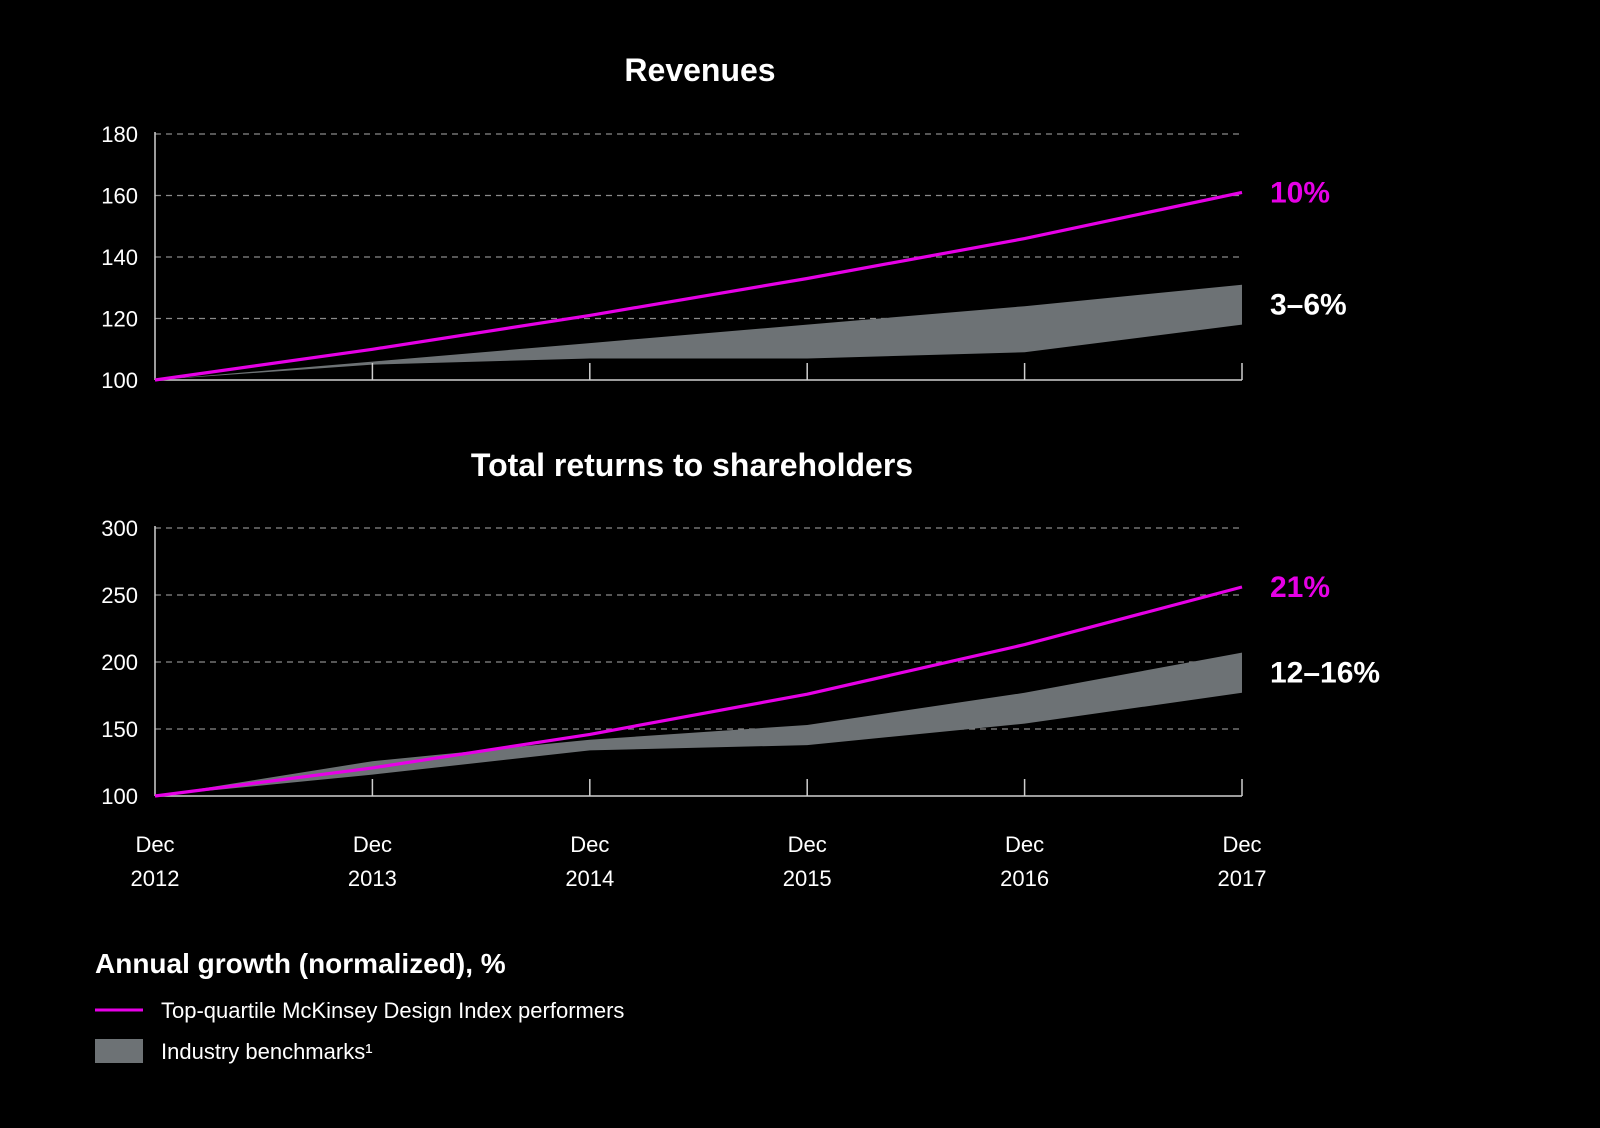 This screenshot has width=1600, height=1128. What do you see at coordinates (119, 595) in the screenshot?
I see `tsr-y-tick-label: 250` at bounding box center [119, 595].